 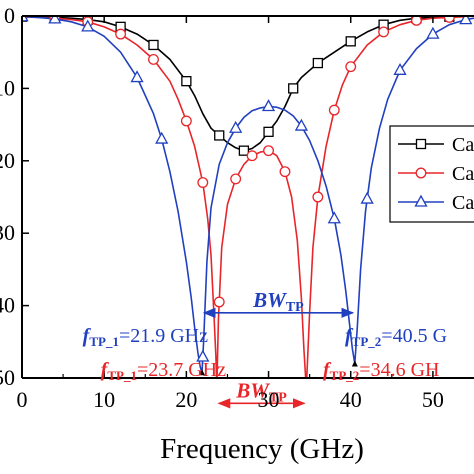 I want to click on legend-label-3: Ca, so click(x=463, y=203).